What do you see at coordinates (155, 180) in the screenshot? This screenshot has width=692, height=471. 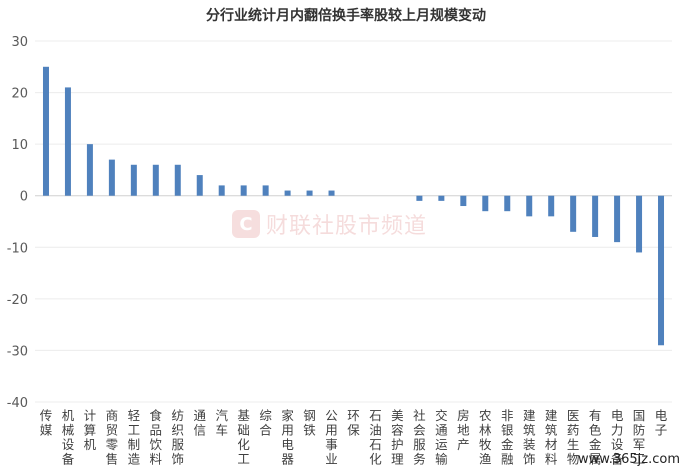 I see `bar-食品饮料` at bounding box center [155, 180].